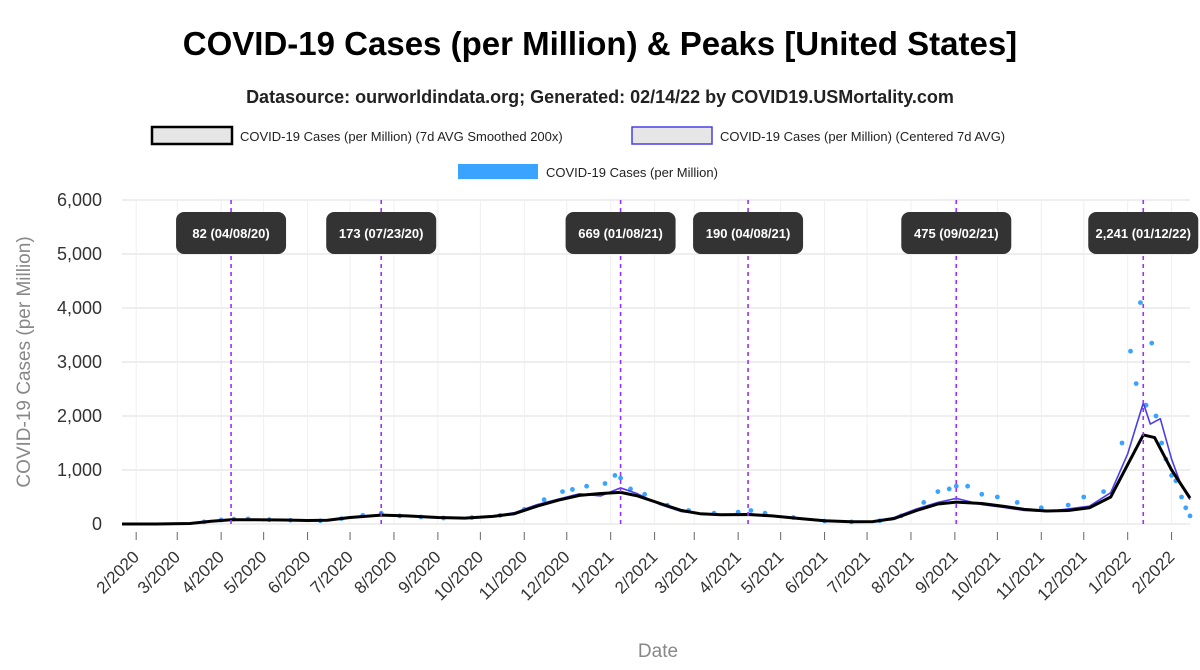  I want to click on legend-swatch-smoothed, so click(192, 135).